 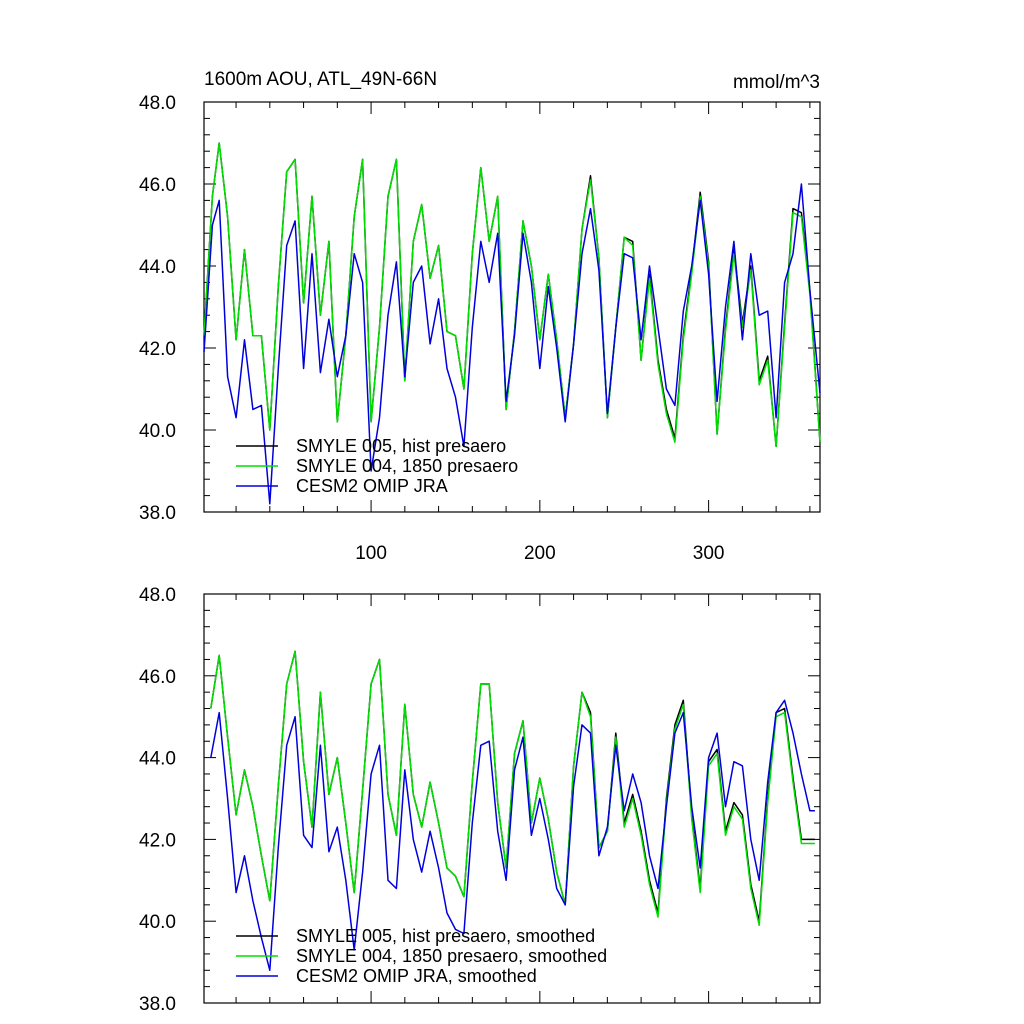 I want to click on top-x-tick-label: 300, so click(x=709, y=553).